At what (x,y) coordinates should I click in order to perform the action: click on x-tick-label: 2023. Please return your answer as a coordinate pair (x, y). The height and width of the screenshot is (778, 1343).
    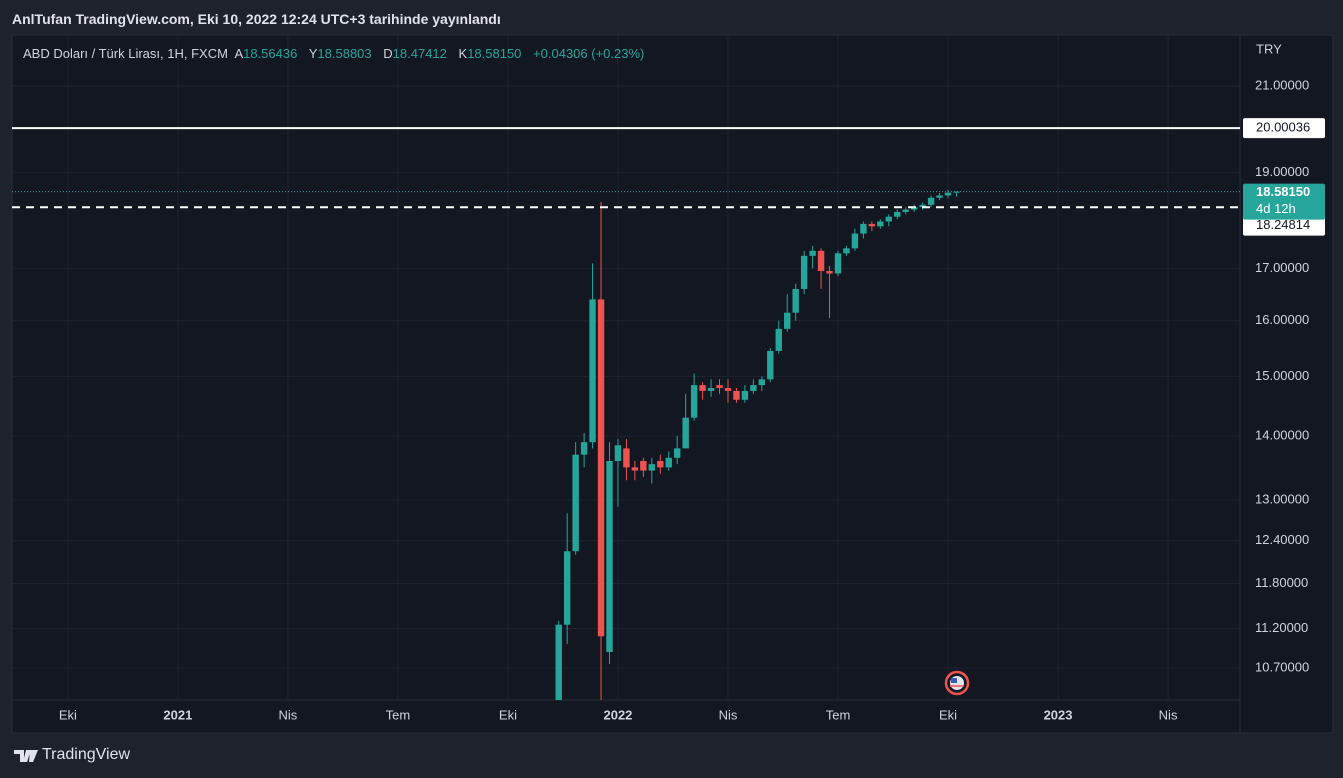
    Looking at the image, I should click on (1058, 714).